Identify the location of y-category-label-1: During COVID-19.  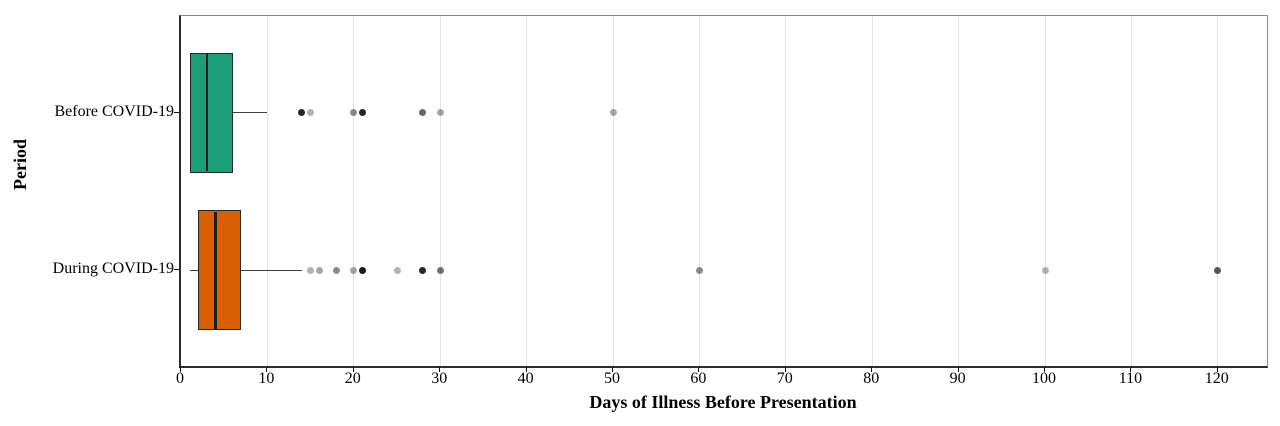
(113, 269).